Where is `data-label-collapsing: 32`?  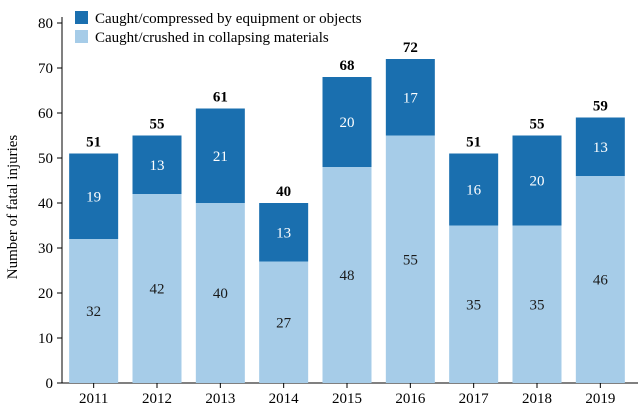 data-label-collapsing: 32 is located at coordinates (93, 312).